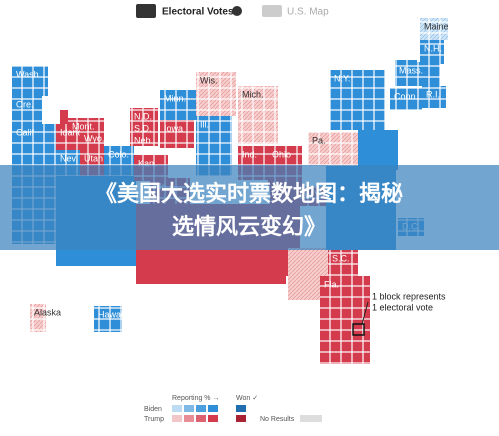  Describe the element at coordinates (433, 48) in the screenshot. I see `state-label: N.H.` at that location.